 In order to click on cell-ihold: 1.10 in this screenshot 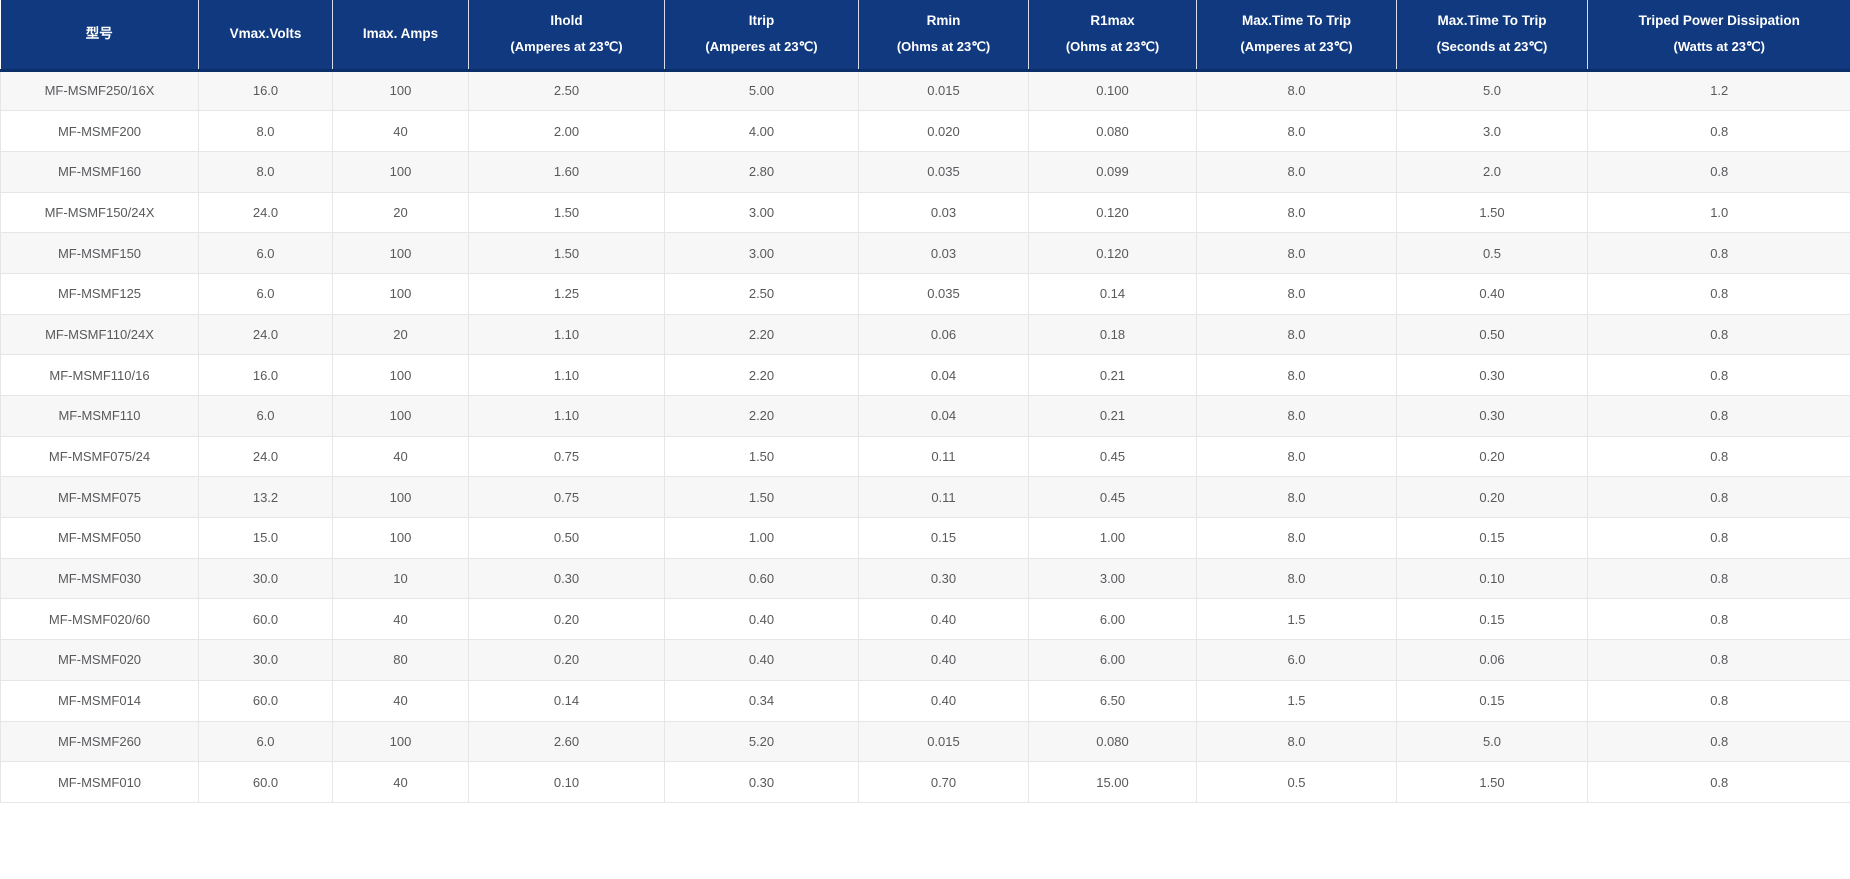, I will do `click(566, 416)`.